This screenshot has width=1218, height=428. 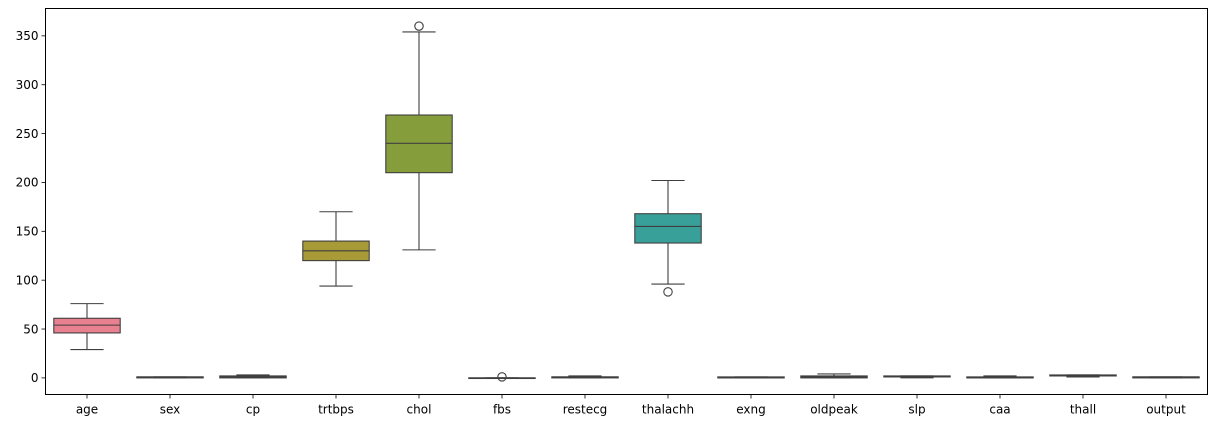 What do you see at coordinates (30, 329) in the screenshot?
I see `y-tick-label: 50` at bounding box center [30, 329].